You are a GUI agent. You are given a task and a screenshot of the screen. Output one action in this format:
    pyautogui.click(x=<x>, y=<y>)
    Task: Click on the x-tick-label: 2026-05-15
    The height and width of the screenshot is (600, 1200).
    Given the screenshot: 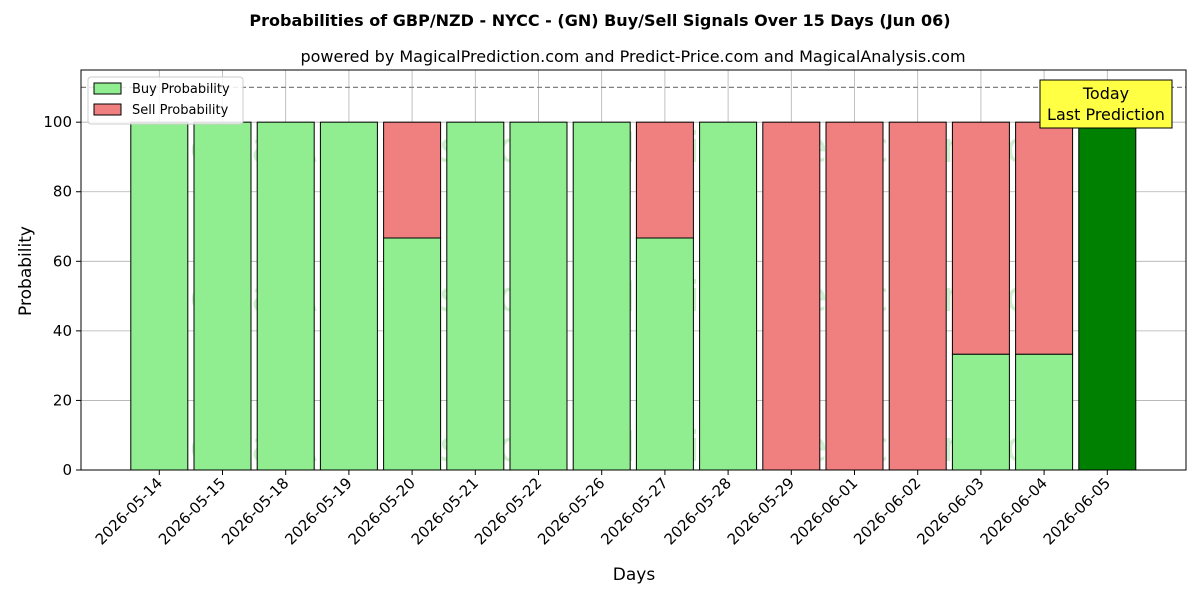 What is the action you would take?
    pyautogui.click(x=192, y=511)
    